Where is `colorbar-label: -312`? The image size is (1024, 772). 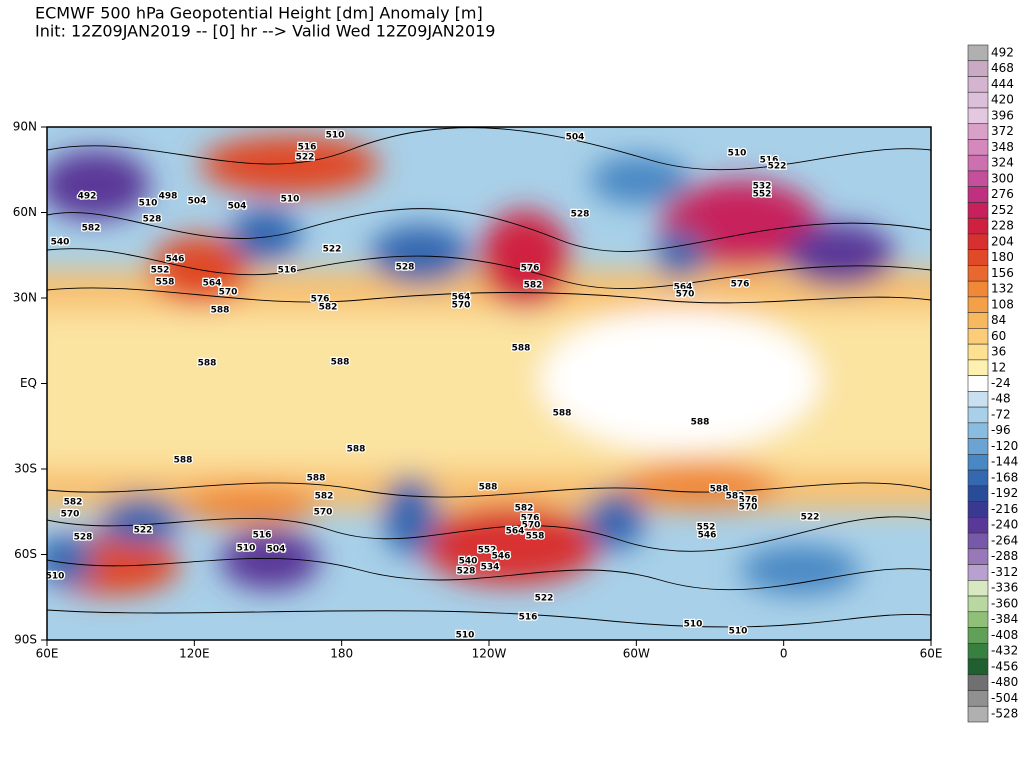 colorbar-label: -312 is located at coordinates (1004, 572).